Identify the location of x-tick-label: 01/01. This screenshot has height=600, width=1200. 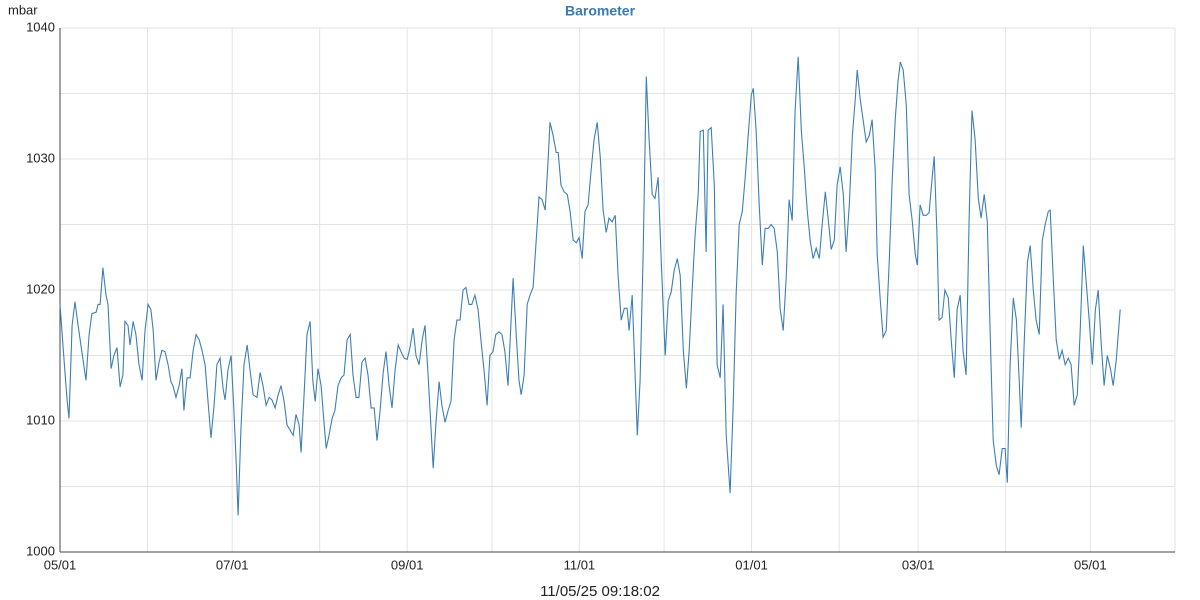
(751, 564).